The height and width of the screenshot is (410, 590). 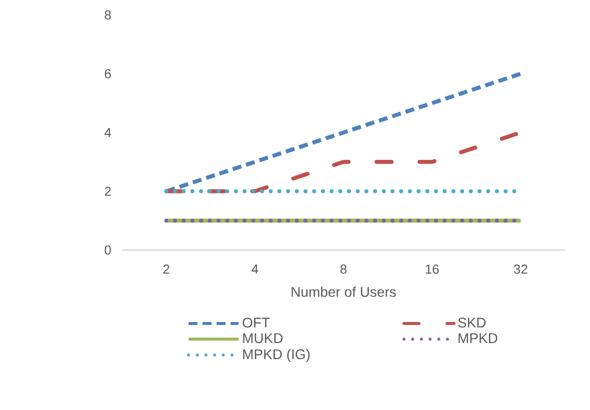 I want to click on y-tick-label: 6, so click(x=107, y=73).